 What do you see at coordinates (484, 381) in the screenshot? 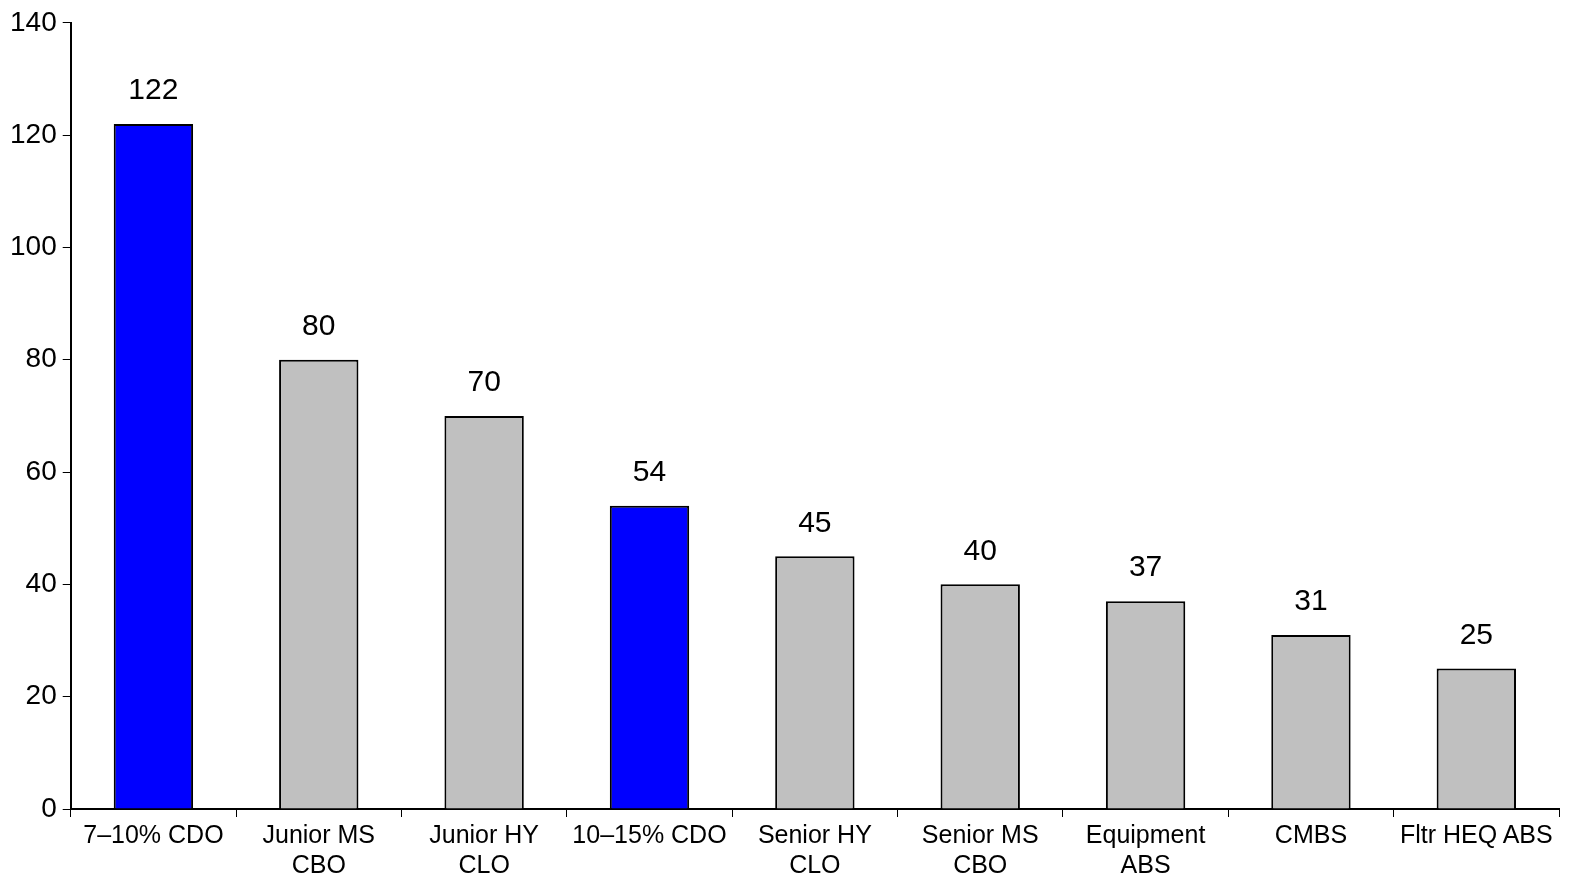
I see `data-label: 70` at bounding box center [484, 381].